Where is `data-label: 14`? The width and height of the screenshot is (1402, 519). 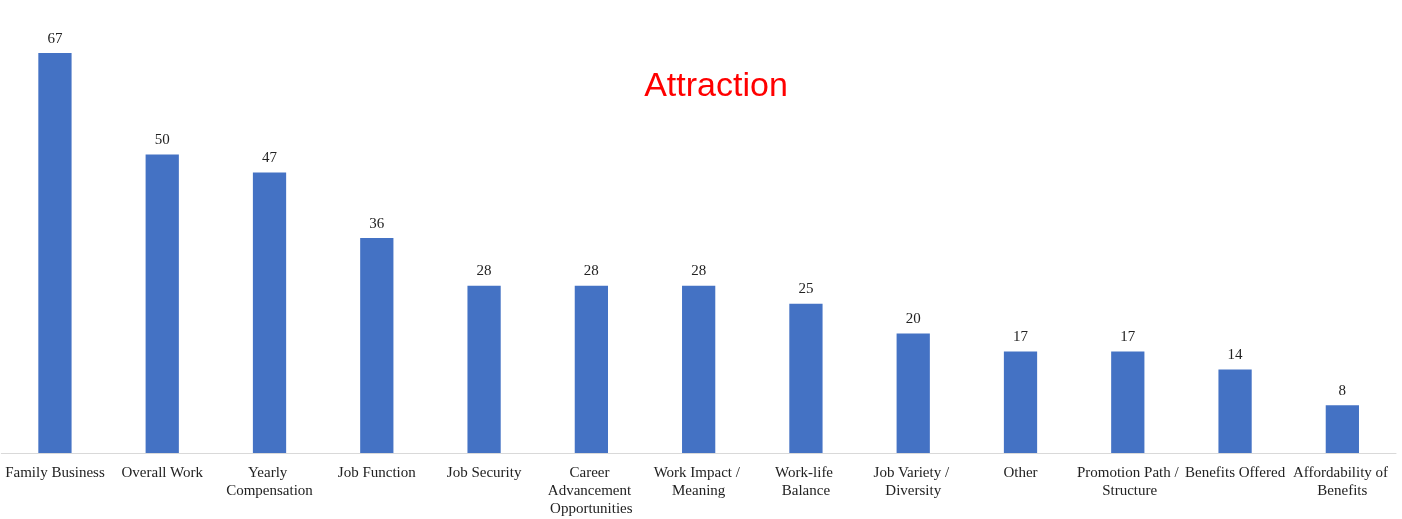
data-label: 14 is located at coordinates (1235, 353).